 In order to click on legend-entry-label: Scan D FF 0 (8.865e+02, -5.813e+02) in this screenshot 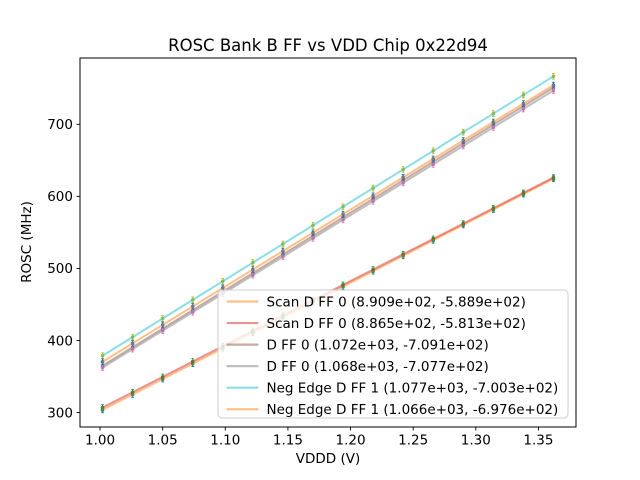, I will do `click(396, 324)`.